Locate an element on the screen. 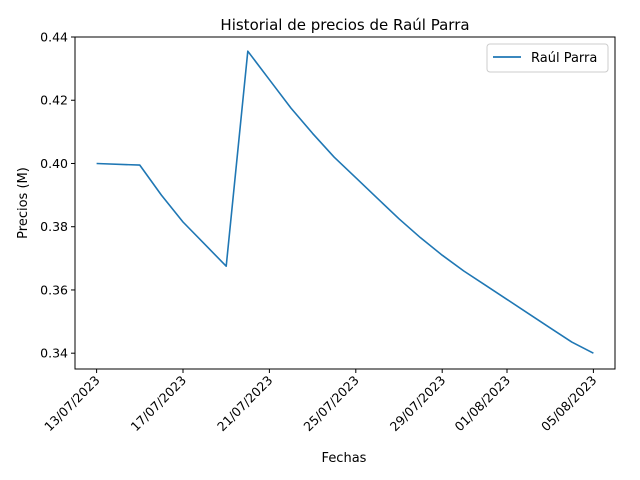 This screenshot has height=480, width=640. x-axis-label: Fechas is located at coordinates (344, 458).